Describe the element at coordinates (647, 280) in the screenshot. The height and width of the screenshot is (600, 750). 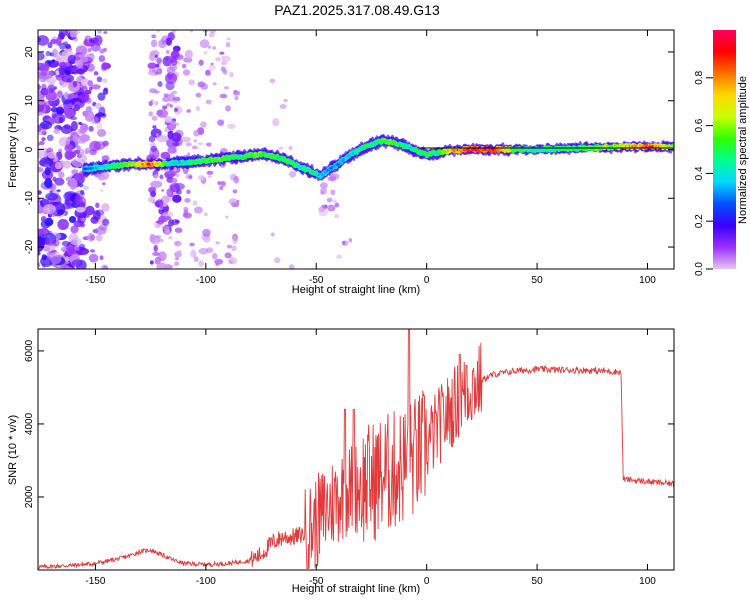
I see `x-tick-label: 100` at that location.